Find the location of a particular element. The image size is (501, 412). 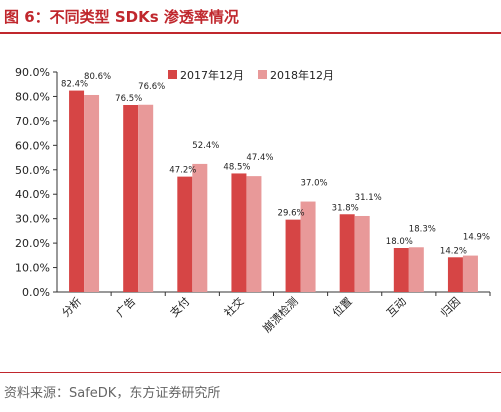

data-label: 14.2% is located at coordinates (453, 251).